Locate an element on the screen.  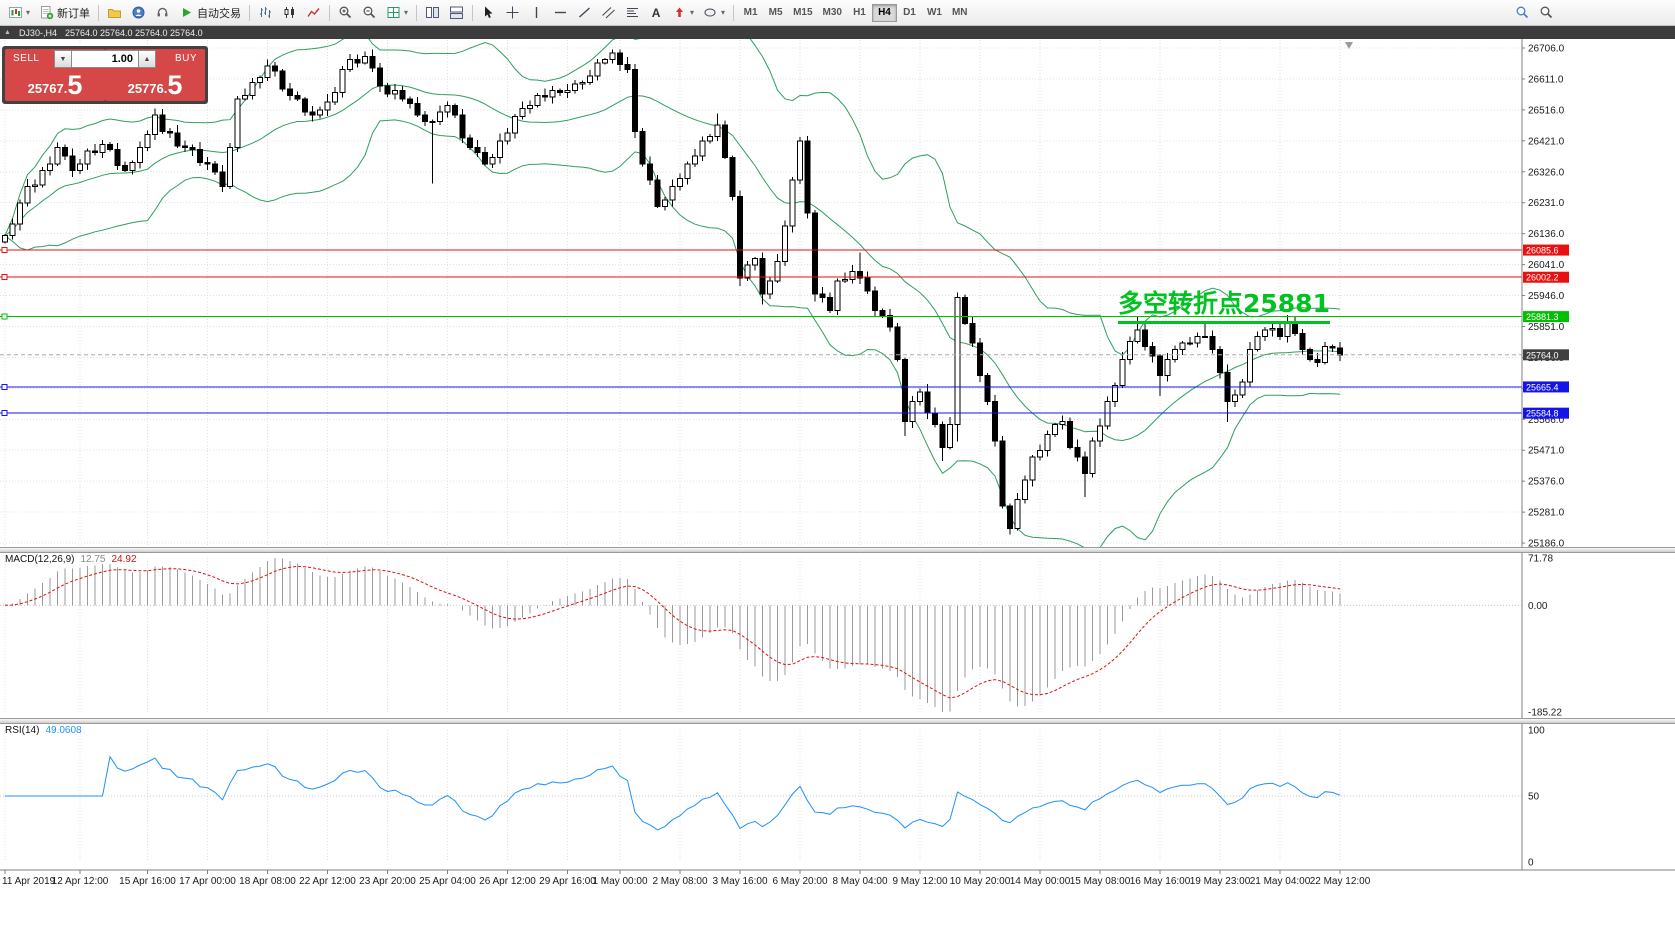
tile-windows-vertical-button is located at coordinates (432, 13).